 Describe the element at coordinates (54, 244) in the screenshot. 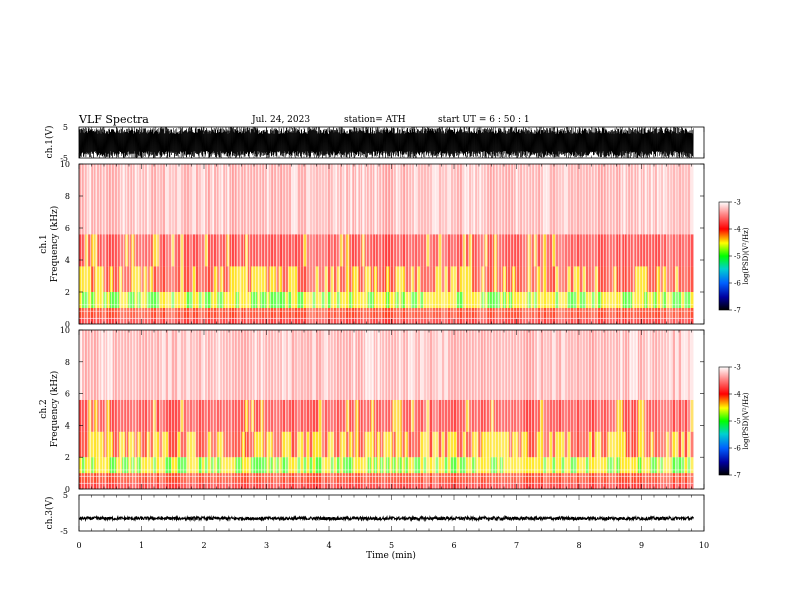

I see `ch1-spectrogram-ylabel: Frequency (kHz)` at that location.